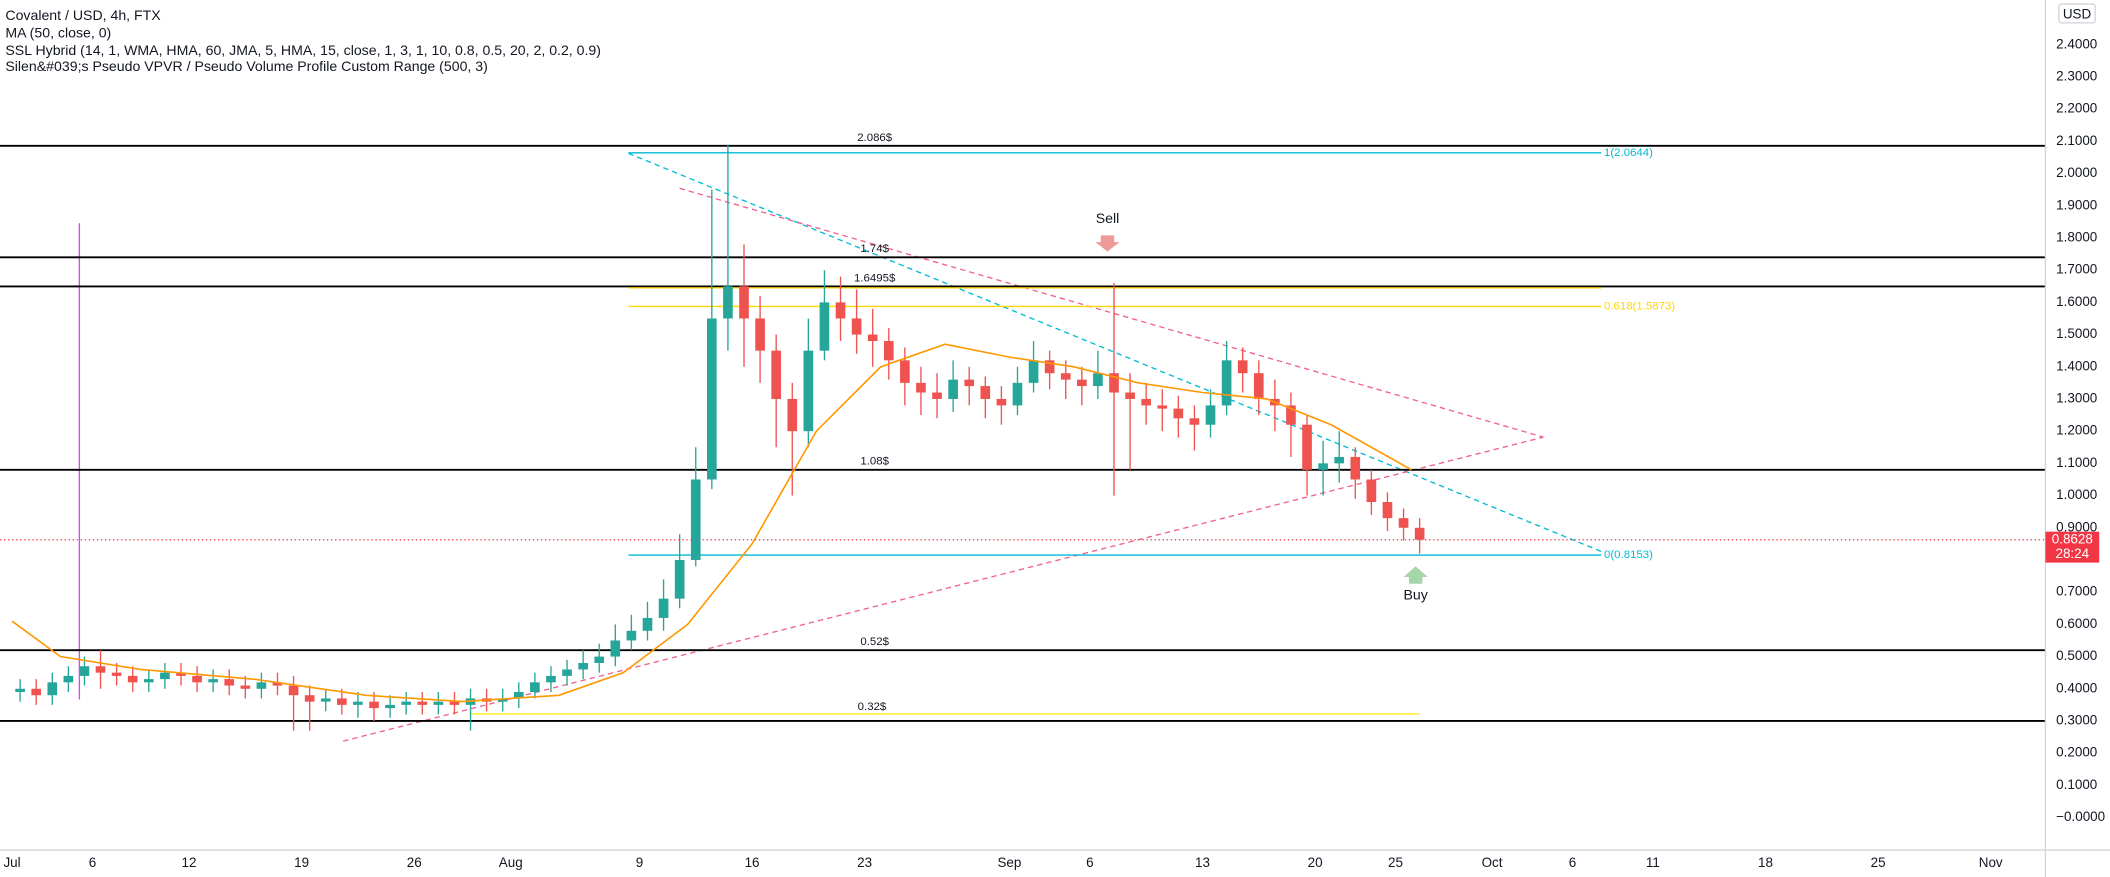  I want to click on time-axis, so click(1055, 863).